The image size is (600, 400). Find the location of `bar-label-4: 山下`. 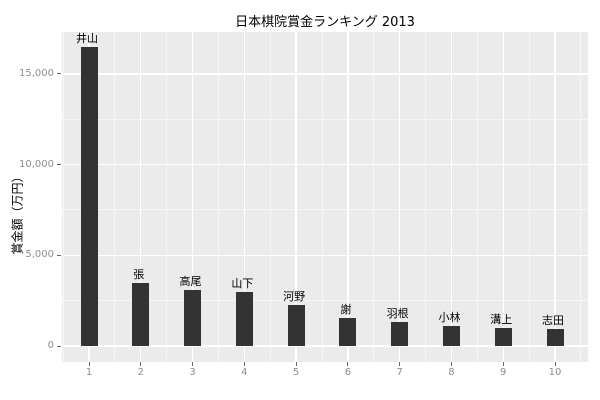

bar-label-4: 山下 is located at coordinates (242, 283).